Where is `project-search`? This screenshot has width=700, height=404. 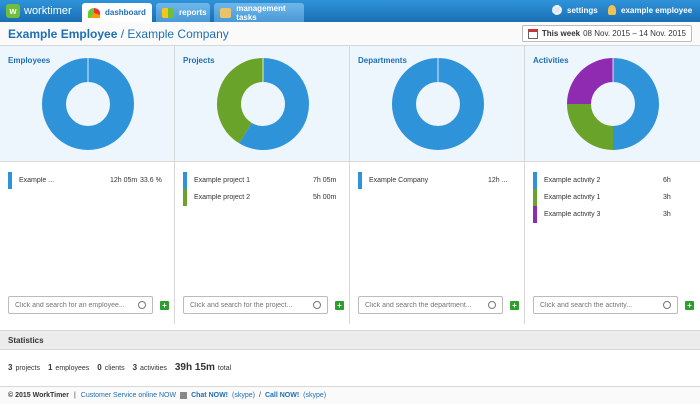 project-search is located at coordinates (255, 305).